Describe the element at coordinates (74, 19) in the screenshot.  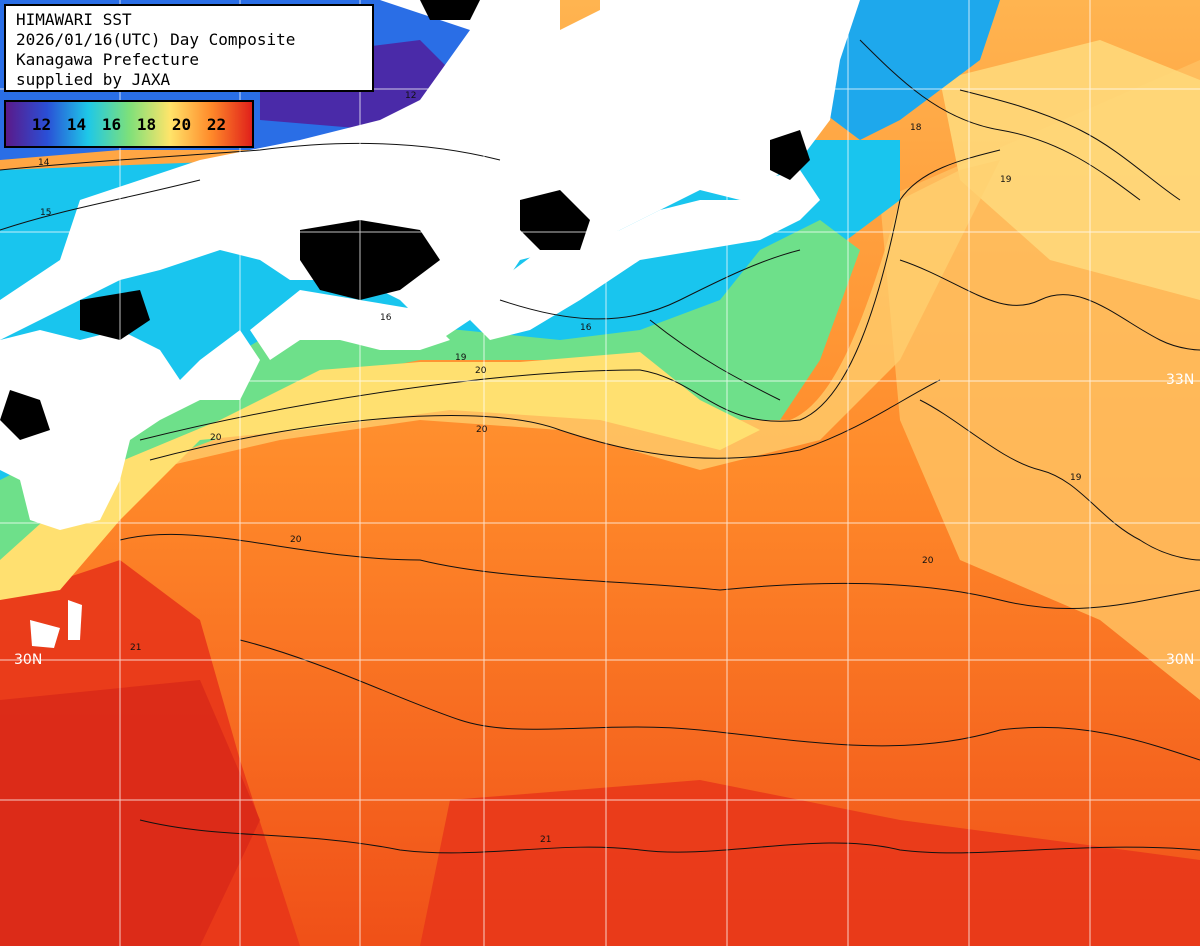
I see `title-line-1: HIMAWARI SST` at that location.